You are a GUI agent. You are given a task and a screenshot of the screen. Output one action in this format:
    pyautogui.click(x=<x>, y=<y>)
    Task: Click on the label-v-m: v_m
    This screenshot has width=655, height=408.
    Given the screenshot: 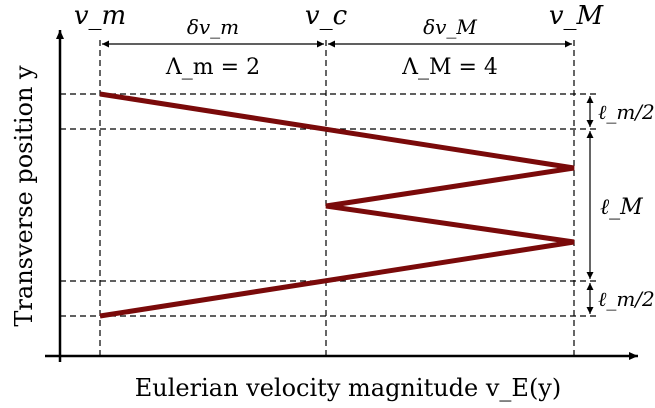 What is the action you would take?
    pyautogui.click(x=100, y=16)
    